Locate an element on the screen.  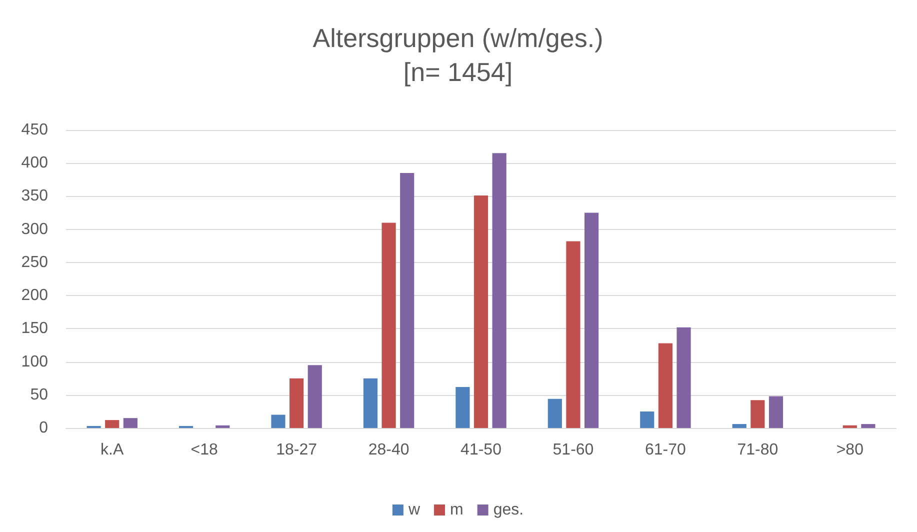
y-tick-label: 400 is located at coordinates (34, 163).